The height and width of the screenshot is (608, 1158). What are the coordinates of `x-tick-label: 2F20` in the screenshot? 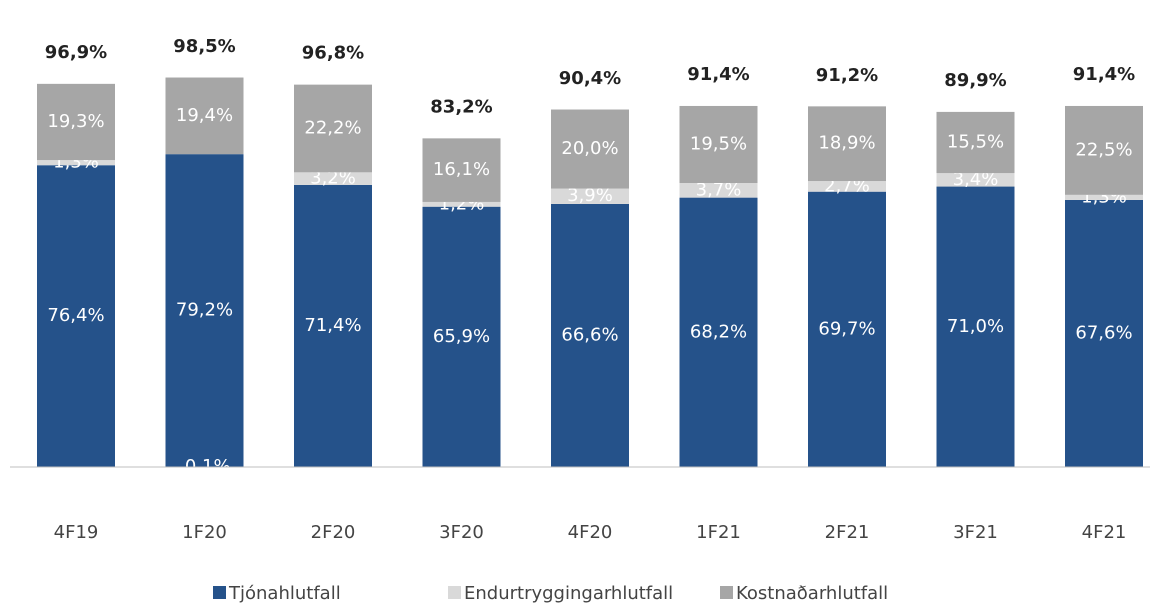 It's located at (333, 532).